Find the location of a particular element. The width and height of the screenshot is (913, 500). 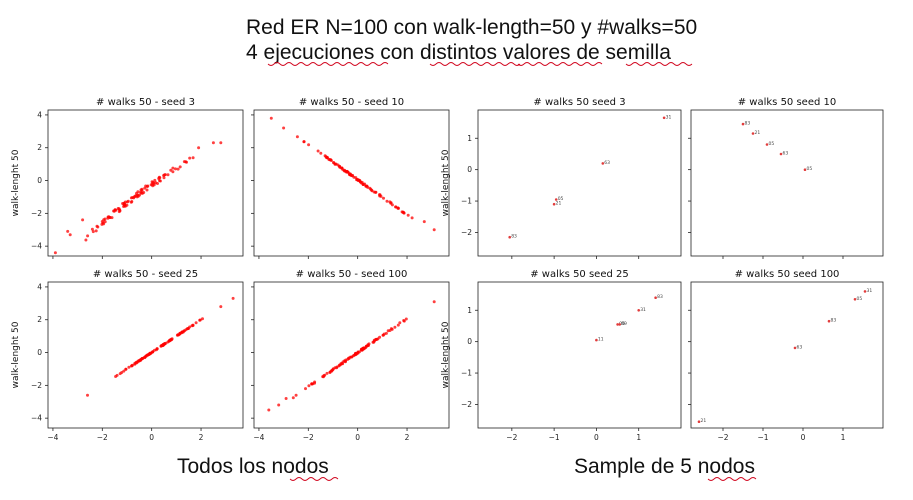

x-tick-label: 2 is located at coordinates (201, 437).